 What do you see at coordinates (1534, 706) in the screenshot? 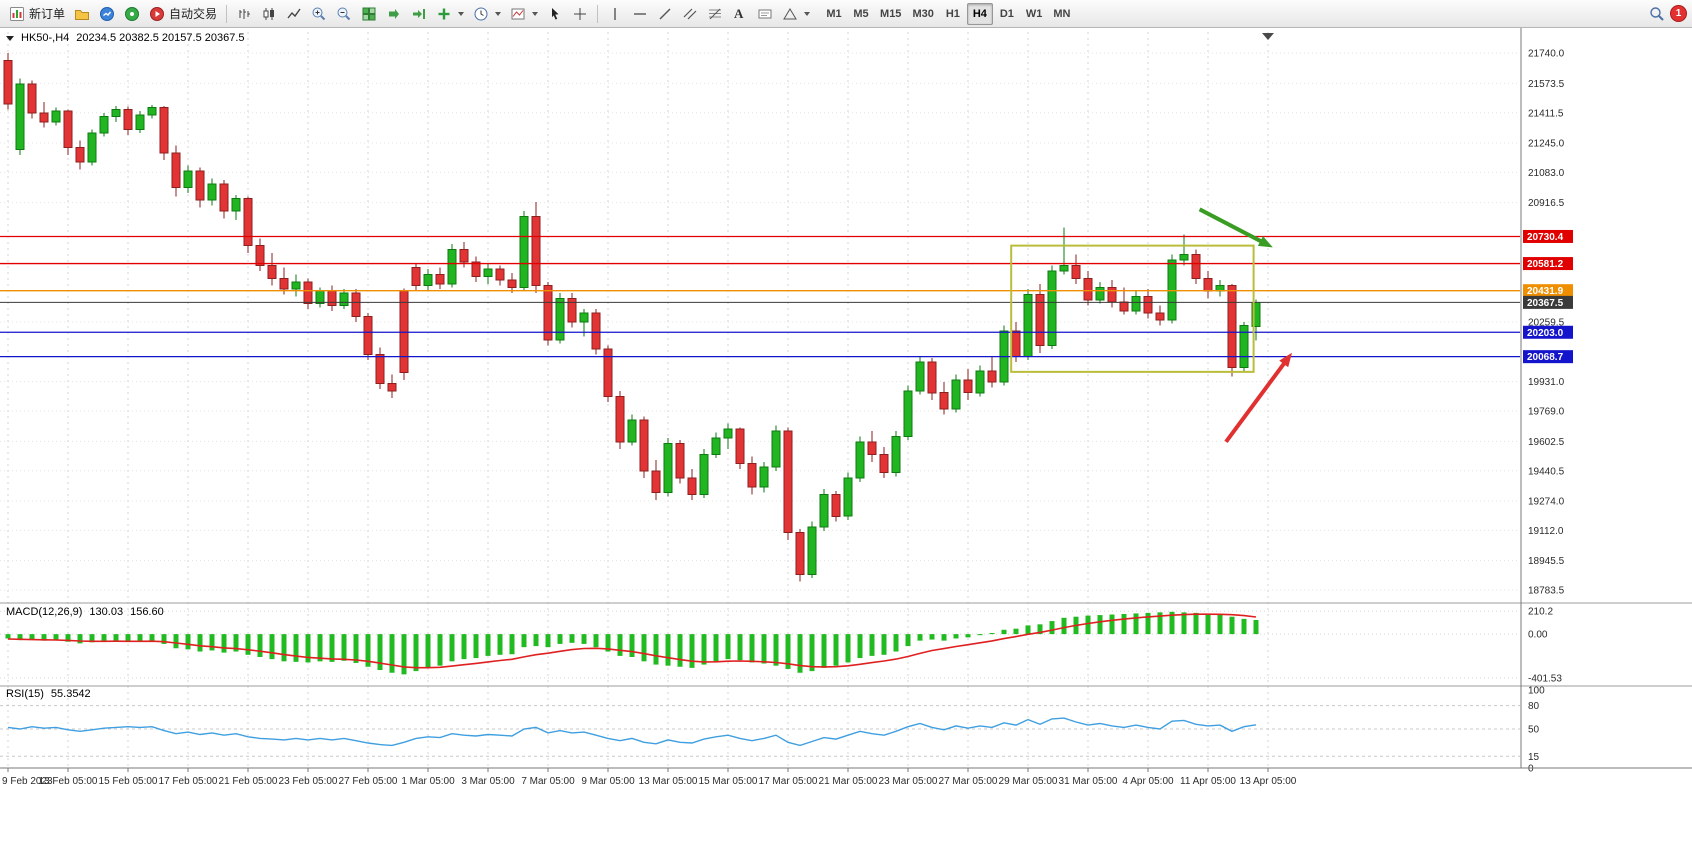
I see `svg-text: 80` at bounding box center [1534, 706].